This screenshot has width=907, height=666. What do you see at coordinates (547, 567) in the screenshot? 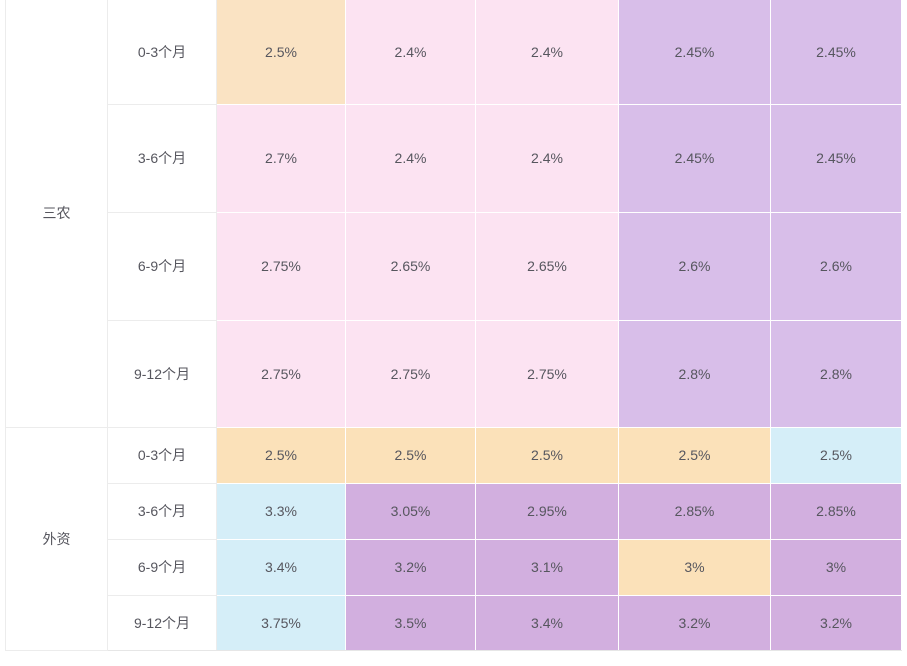
I see `rate-cell: 3.1%` at bounding box center [547, 567].